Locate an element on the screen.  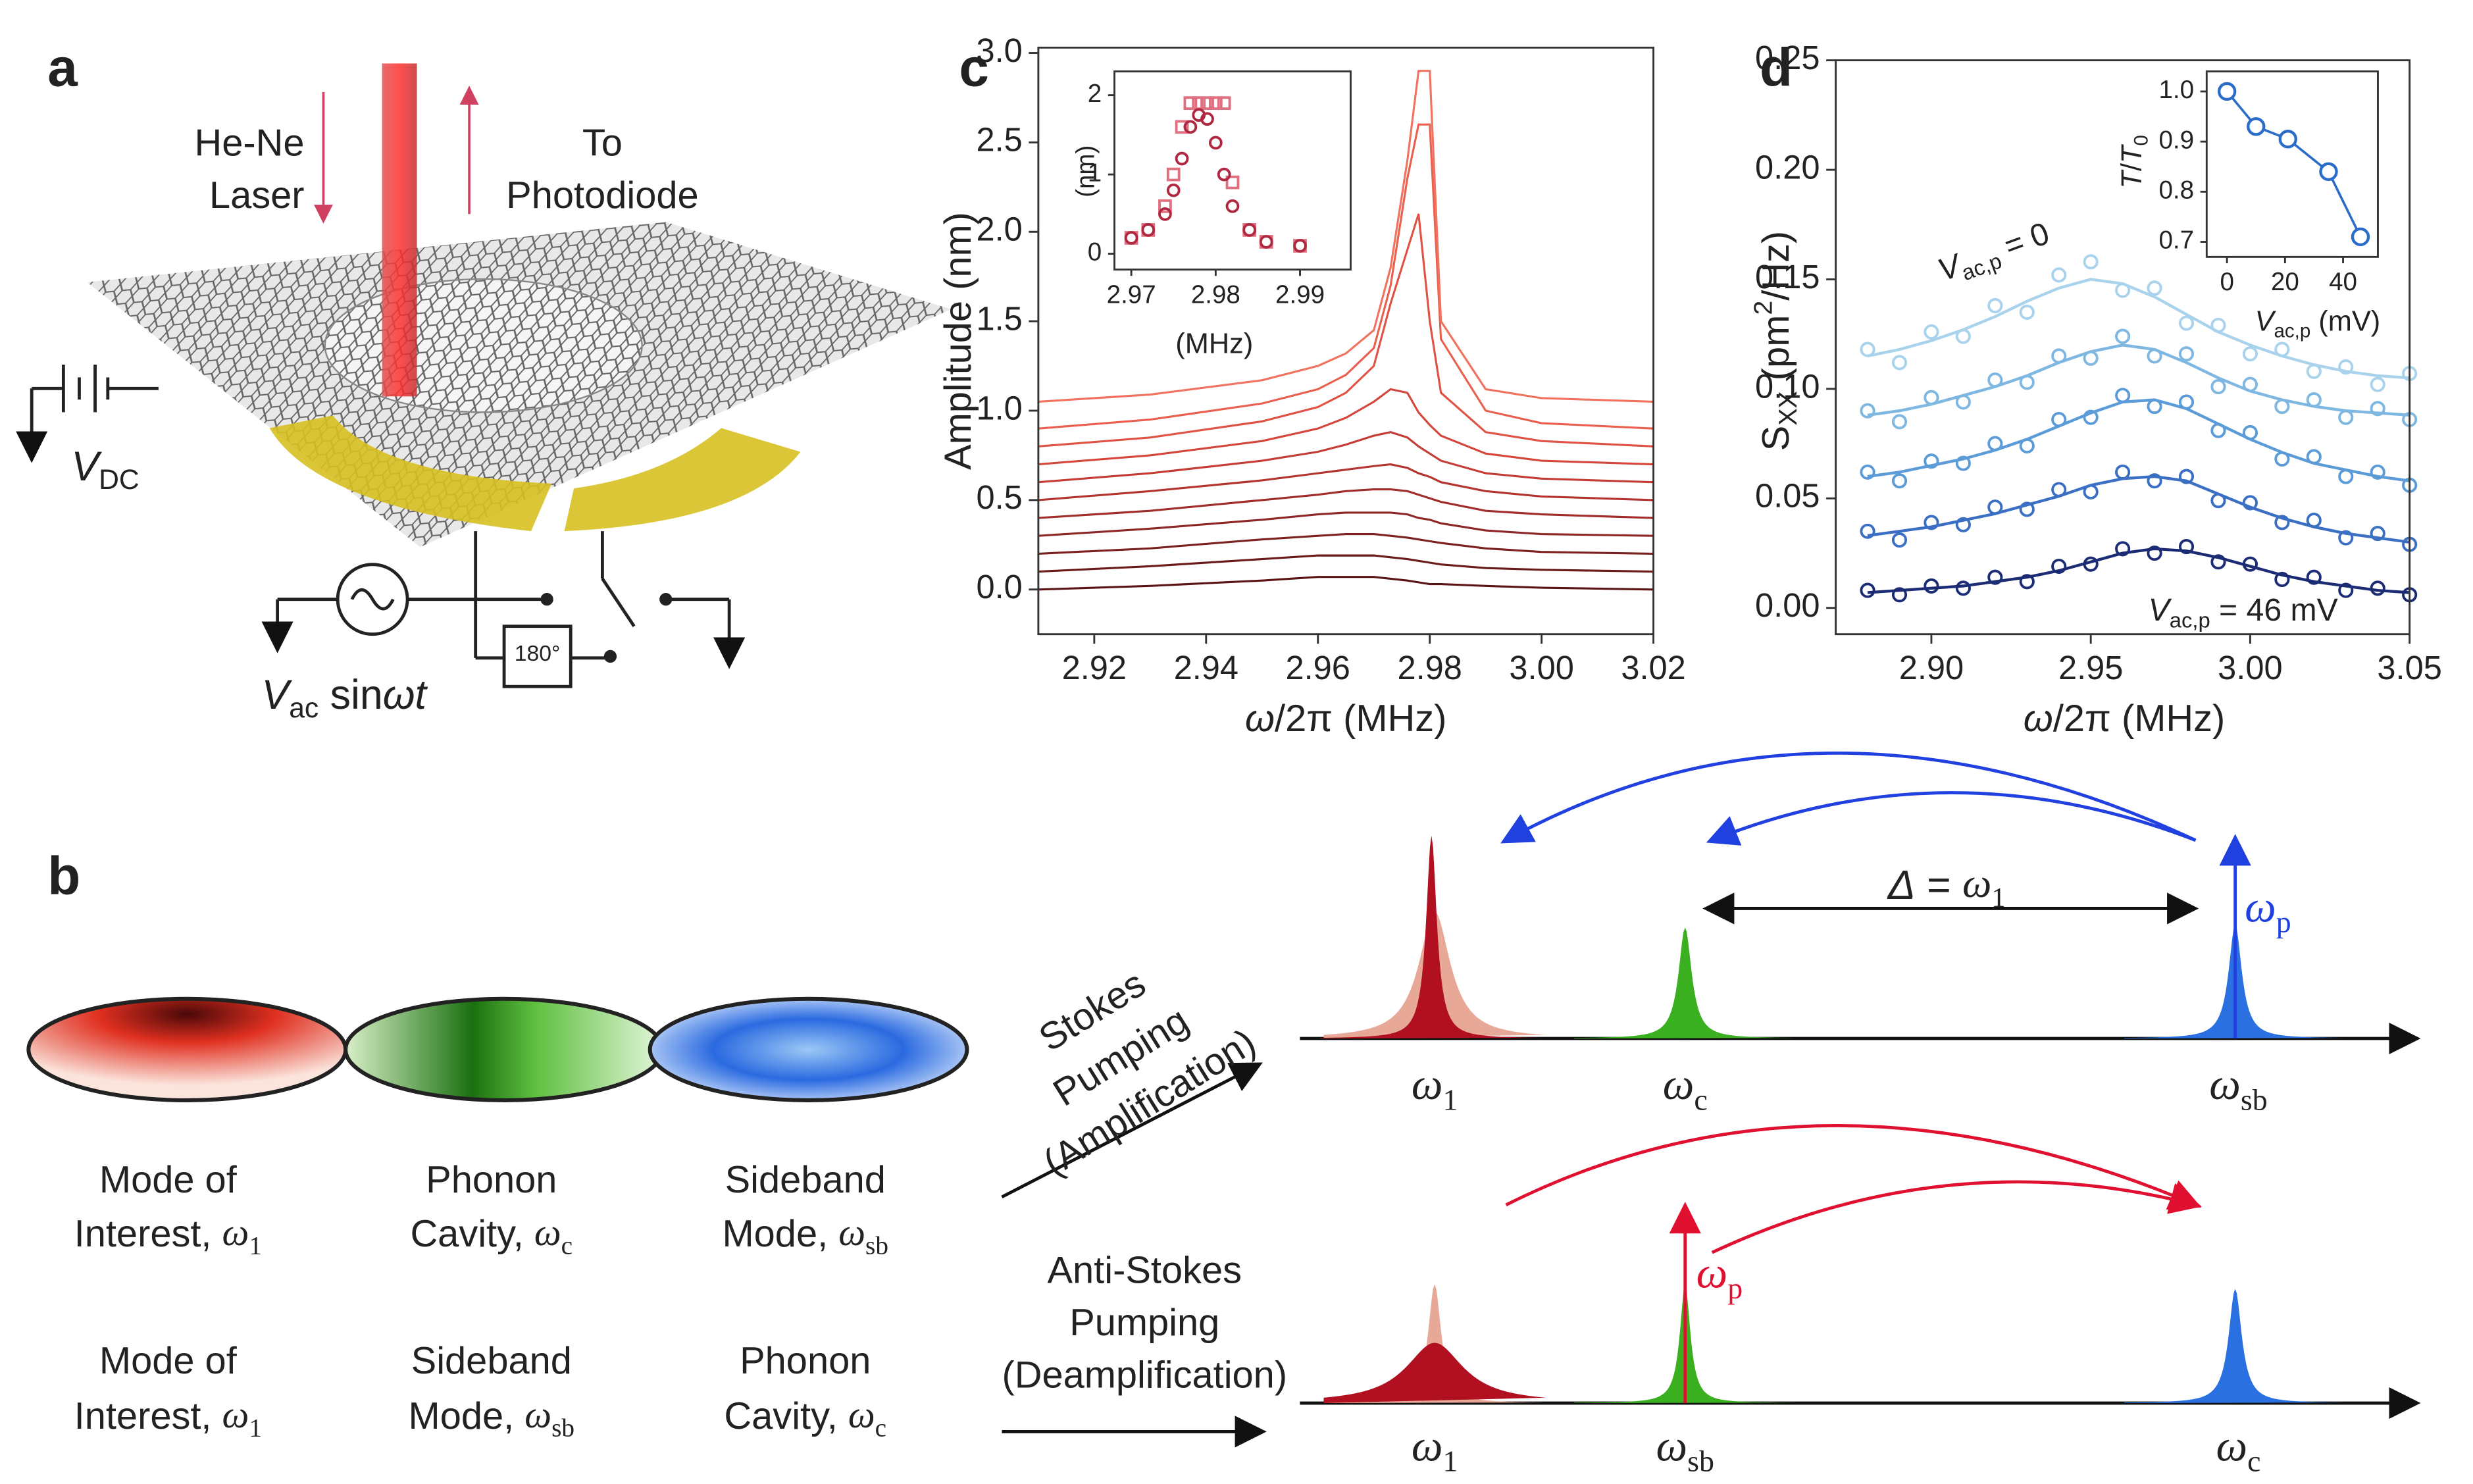
text-part: Sideband is located at coordinates (805, 1180).